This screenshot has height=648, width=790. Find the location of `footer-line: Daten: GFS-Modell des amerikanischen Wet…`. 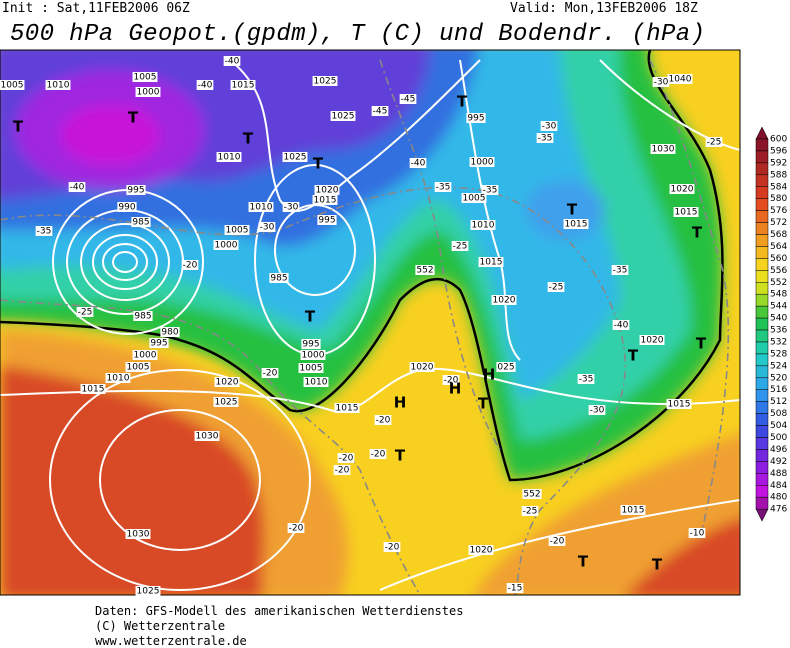

footer-line: Daten: GFS-Modell des amerikanischen Wet… is located at coordinates (279, 611).